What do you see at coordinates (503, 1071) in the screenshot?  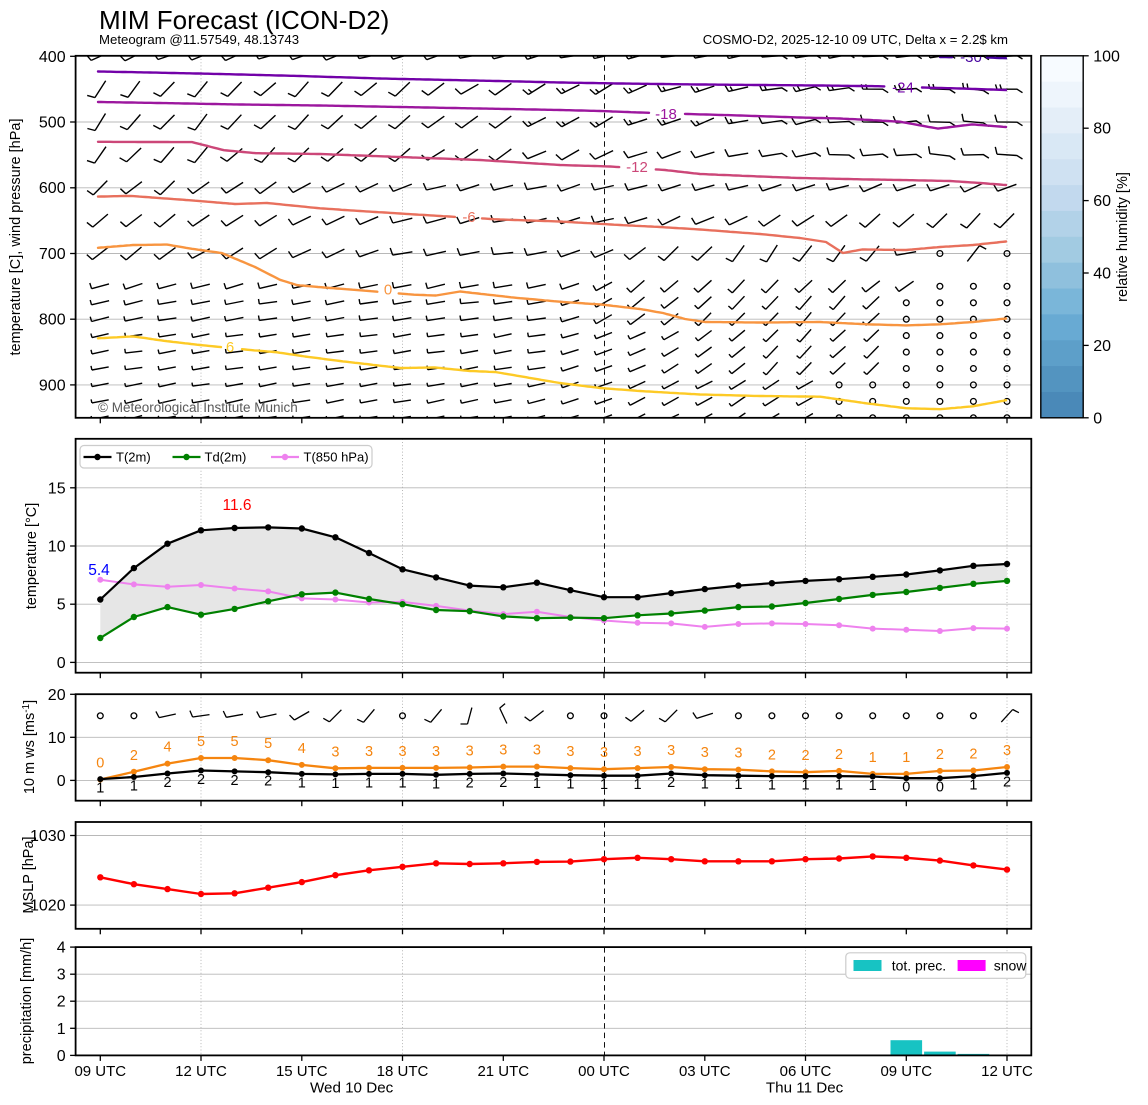 I see `svg-text: 21 UTC` at bounding box center [503, 1071].